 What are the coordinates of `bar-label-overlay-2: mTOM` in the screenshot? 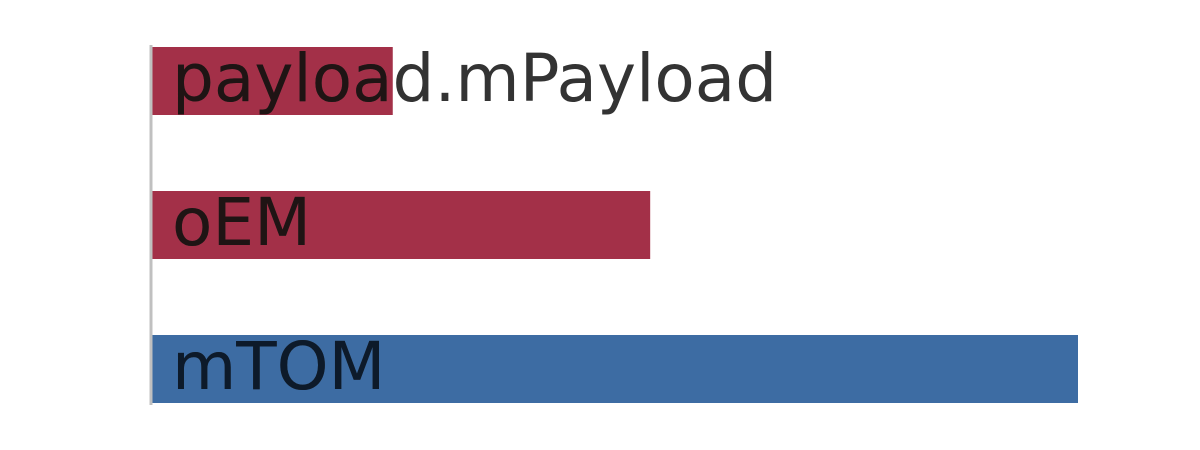 It's located at (279, 366).